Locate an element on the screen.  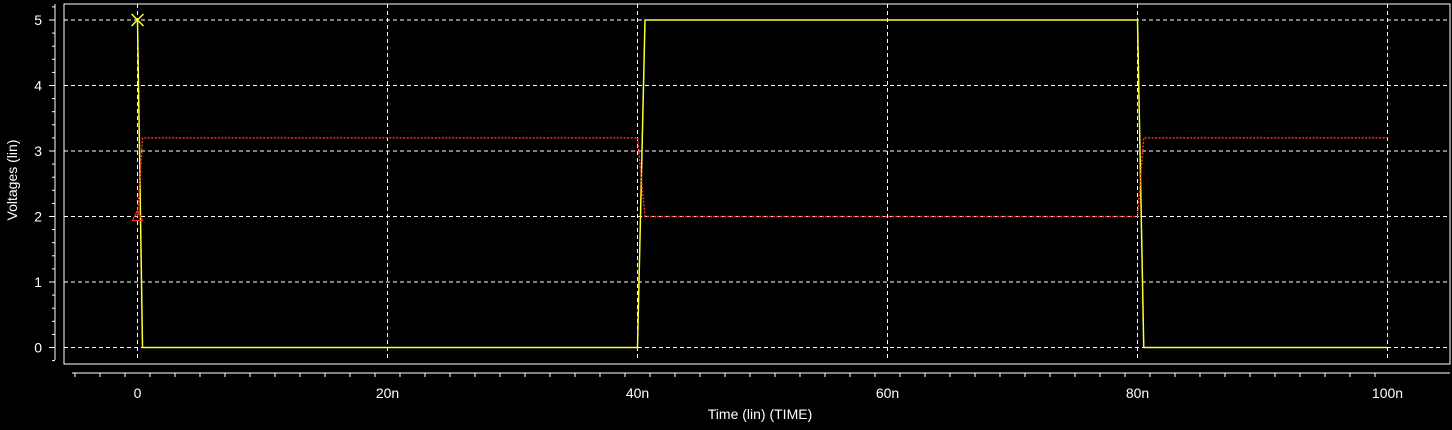
x-axis-title: Time (lin) (TIME) is located at coordinates (760, 414).